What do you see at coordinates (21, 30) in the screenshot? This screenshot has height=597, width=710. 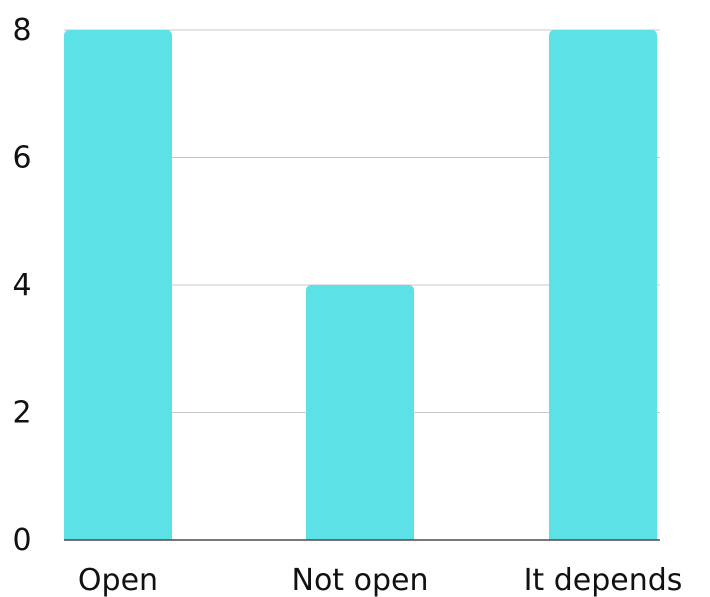 I see `y-tick-label: 8` at bounding box center [21, 30].